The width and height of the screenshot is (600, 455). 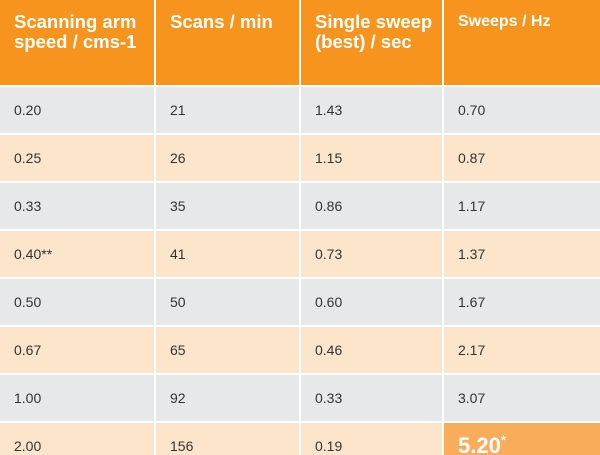 I want to click on cell-arm-speed: 0.33, so click(x=78, y=206).